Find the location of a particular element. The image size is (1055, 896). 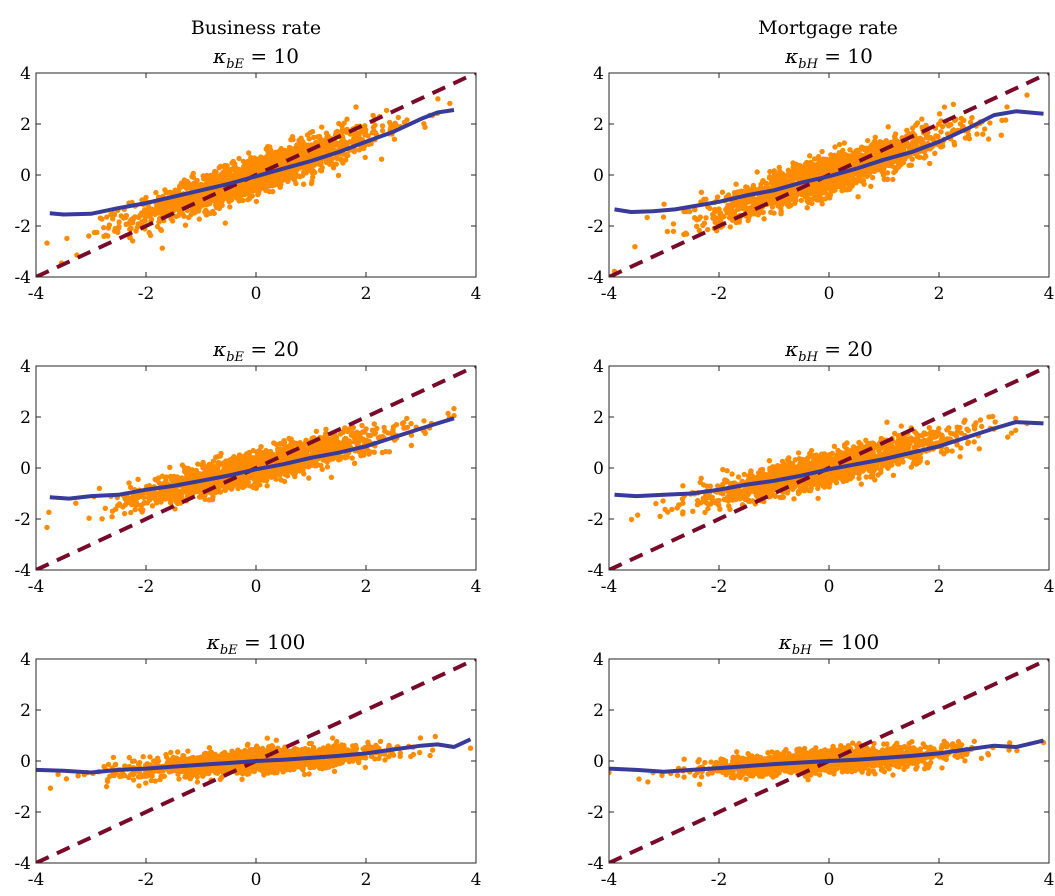

scatter-series is located at coordinates (820, 183).